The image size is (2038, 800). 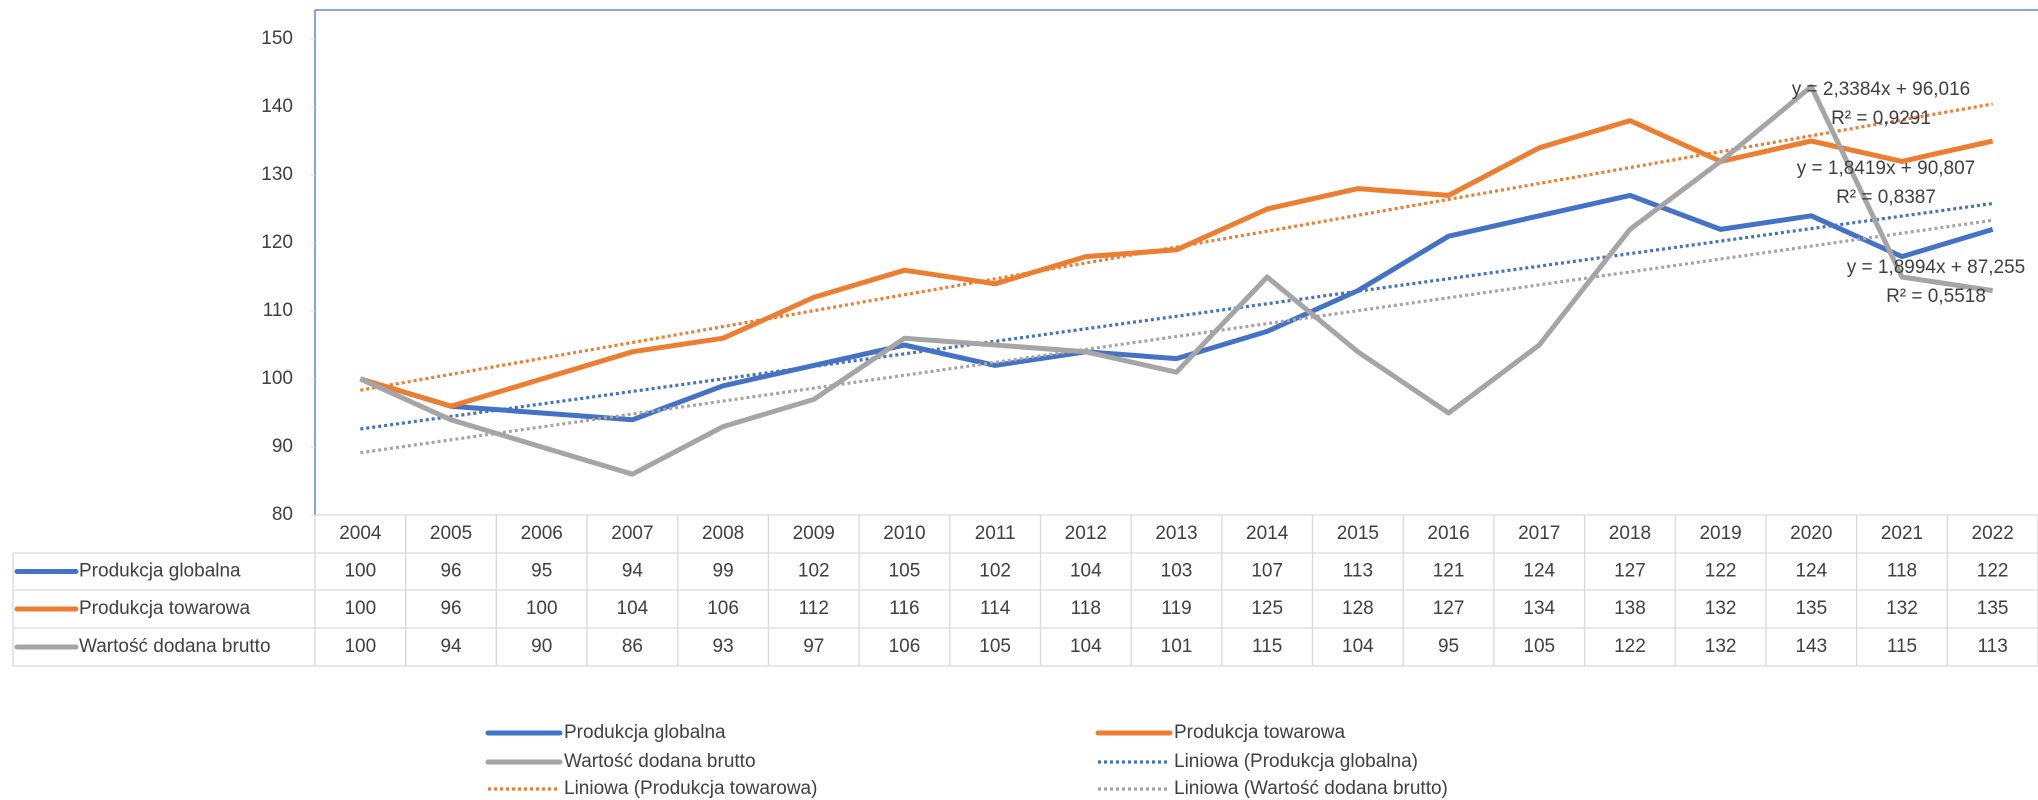 I want to click on x-tick-label: 2019, so click(x=1720, y=533).